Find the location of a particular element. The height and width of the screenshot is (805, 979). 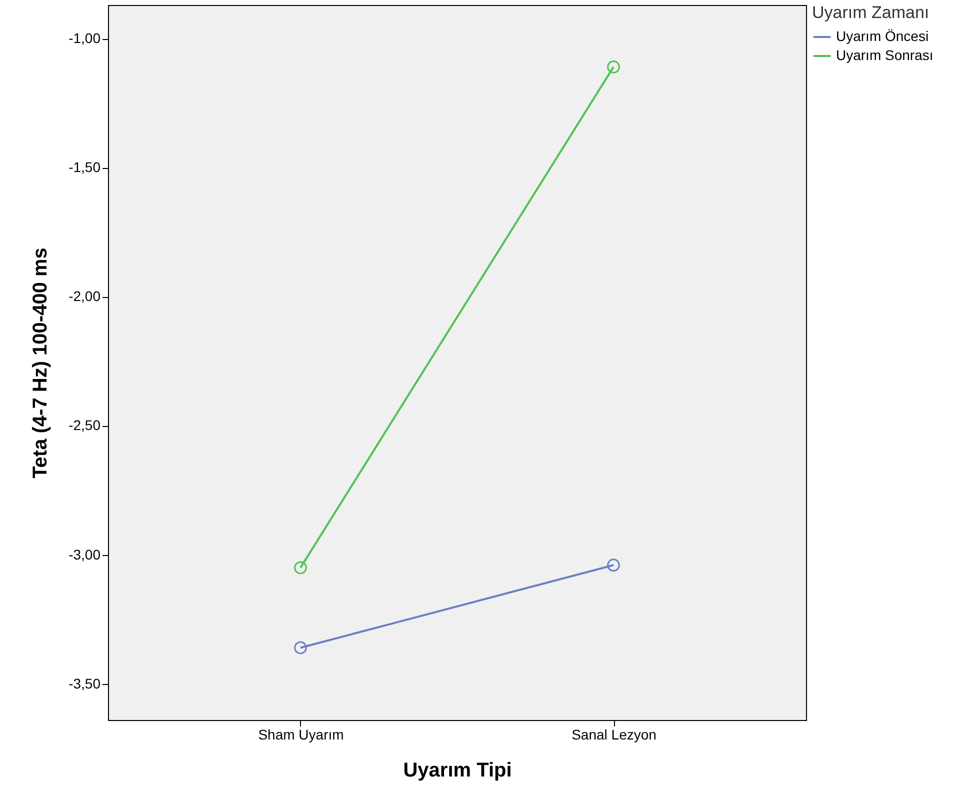

x-axis-title: Uyarım Tipi is located at coordinates (457, 771).